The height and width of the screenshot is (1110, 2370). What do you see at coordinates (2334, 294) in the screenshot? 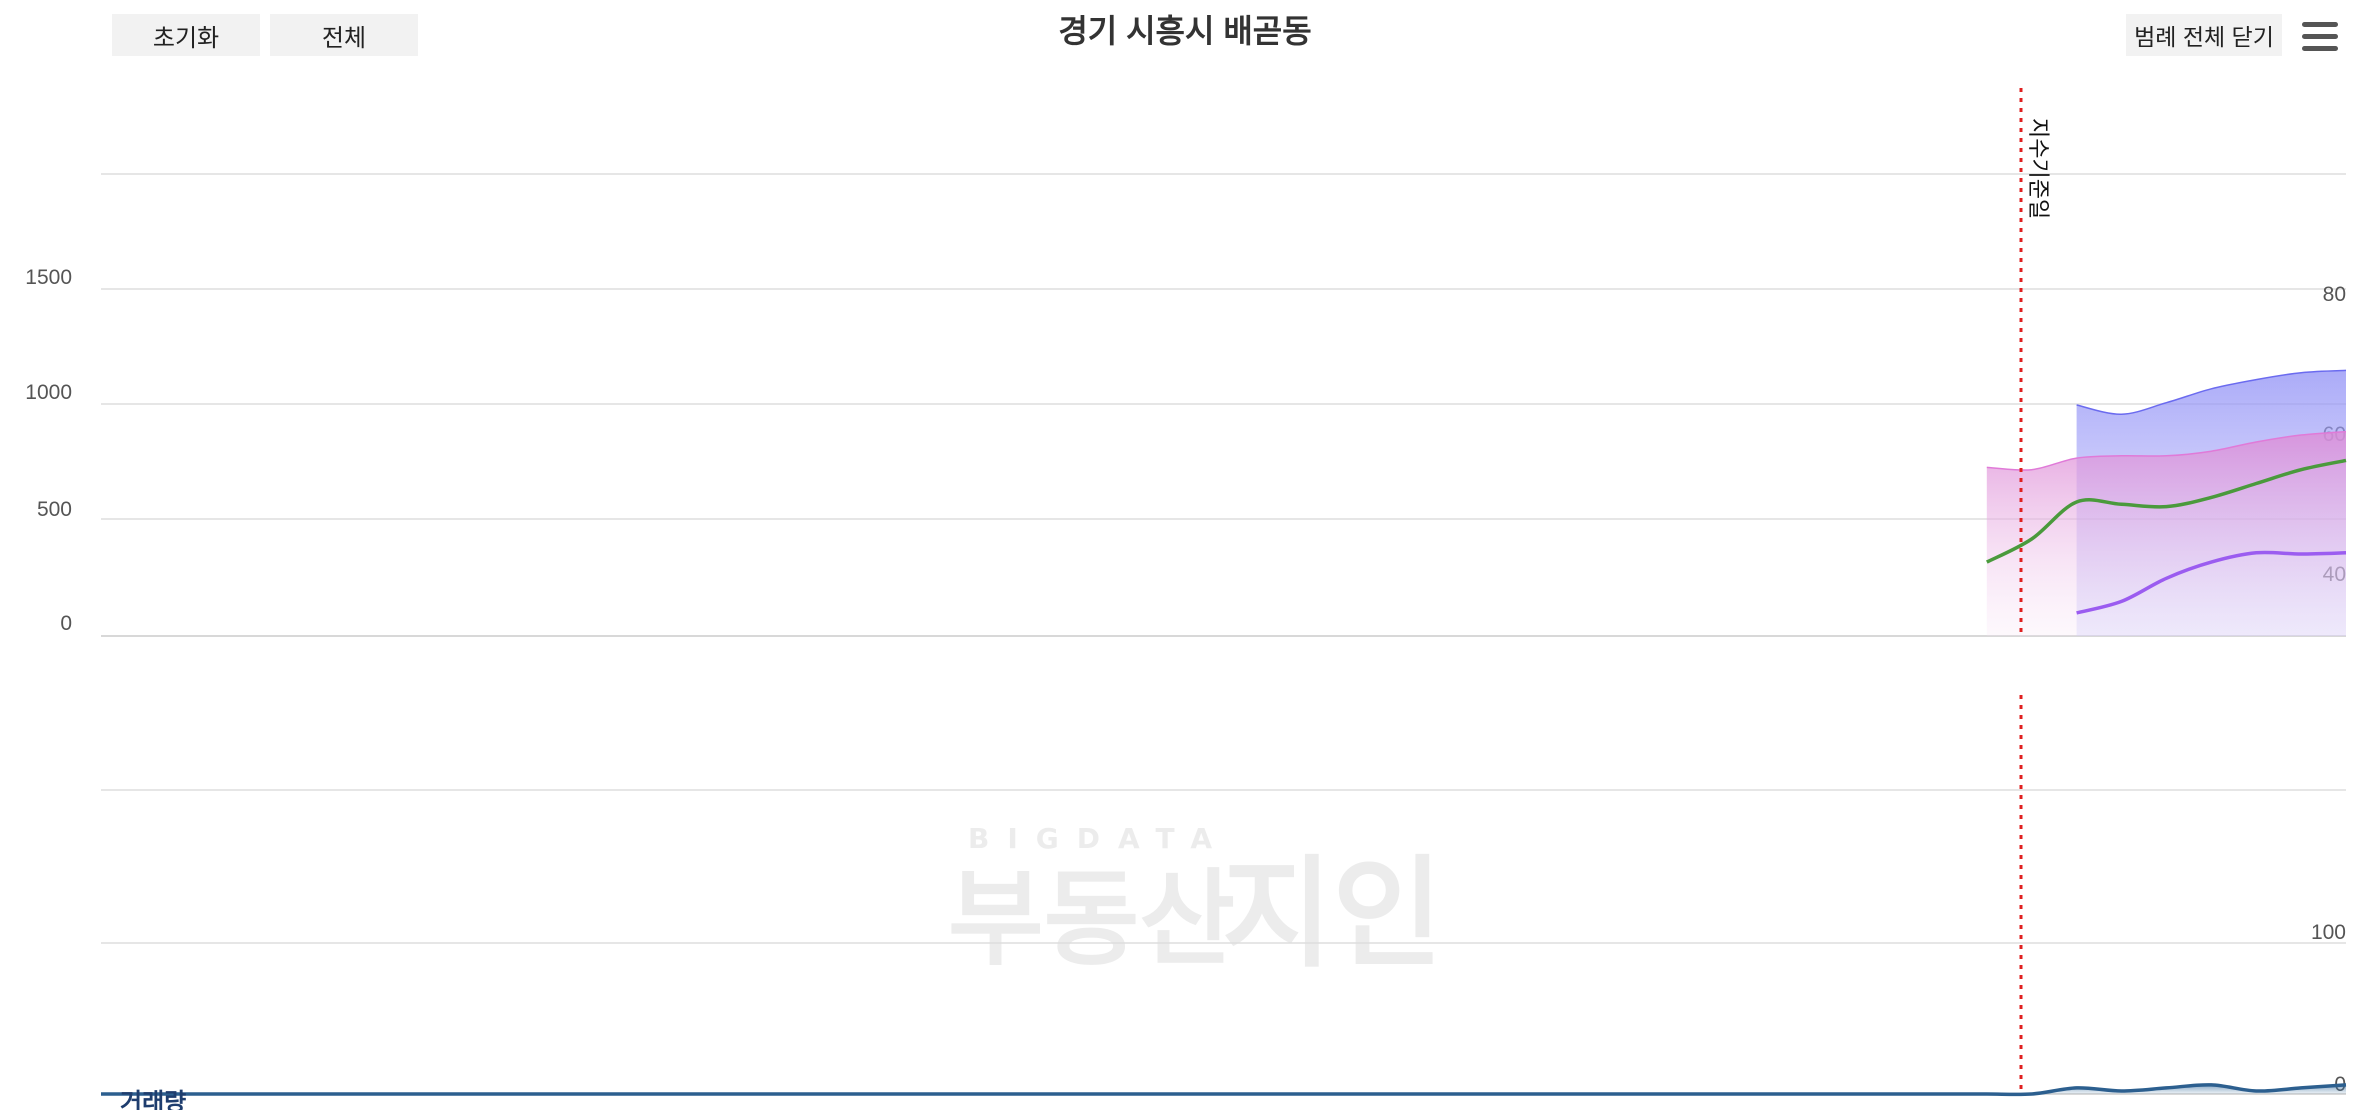
I see `right-tick-label: 80` at bounding box center [2334, 294].